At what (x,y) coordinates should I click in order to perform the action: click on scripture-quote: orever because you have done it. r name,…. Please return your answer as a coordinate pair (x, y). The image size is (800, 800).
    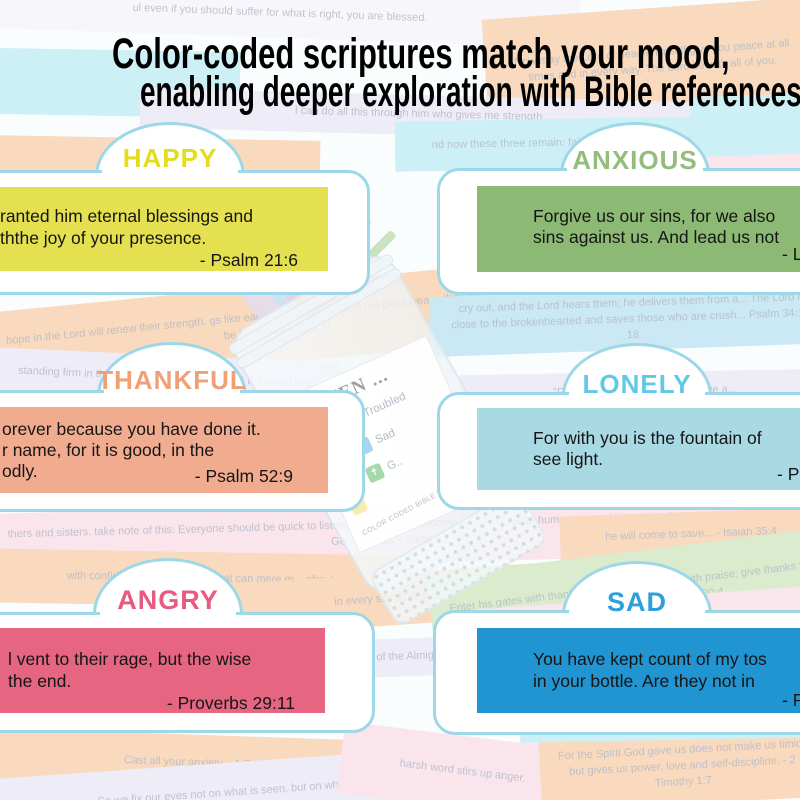
    Looking at the image, I should click on (164, 450).